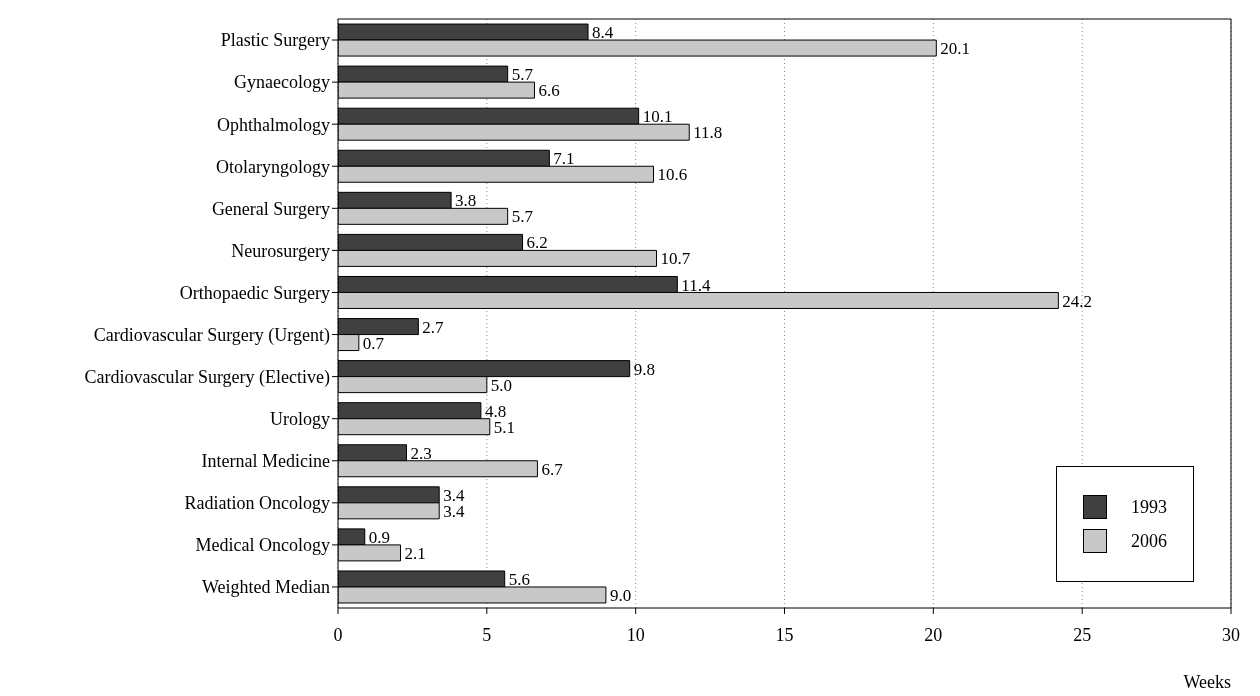 The width and height of the screenshot is (1260, 696). I want to click on data-label: 20.1, so click(955, 49).